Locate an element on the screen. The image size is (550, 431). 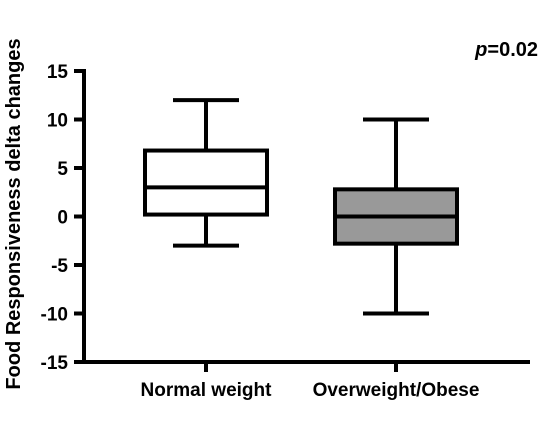
box-normal-weight is located at coordinates (206, 173).